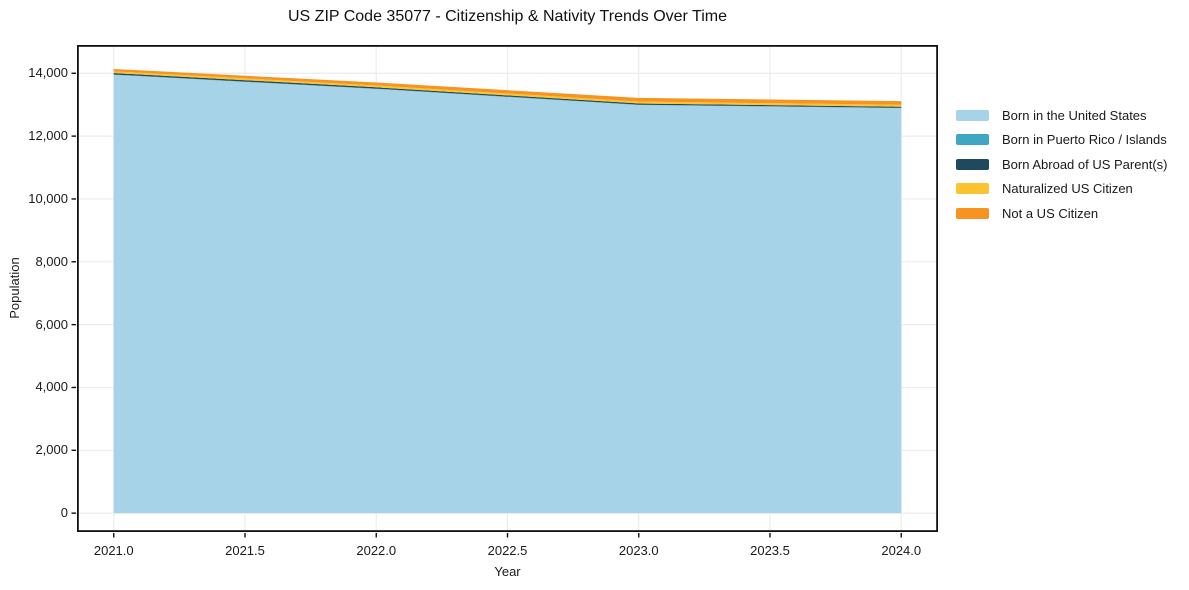 Image resolution: width=1189 pixels, height=590 pixels. Describe the element at coordinates (1084, 140) in the screenshot. I see `legend-label: Born in Puerto Rico / Islands` at that location.